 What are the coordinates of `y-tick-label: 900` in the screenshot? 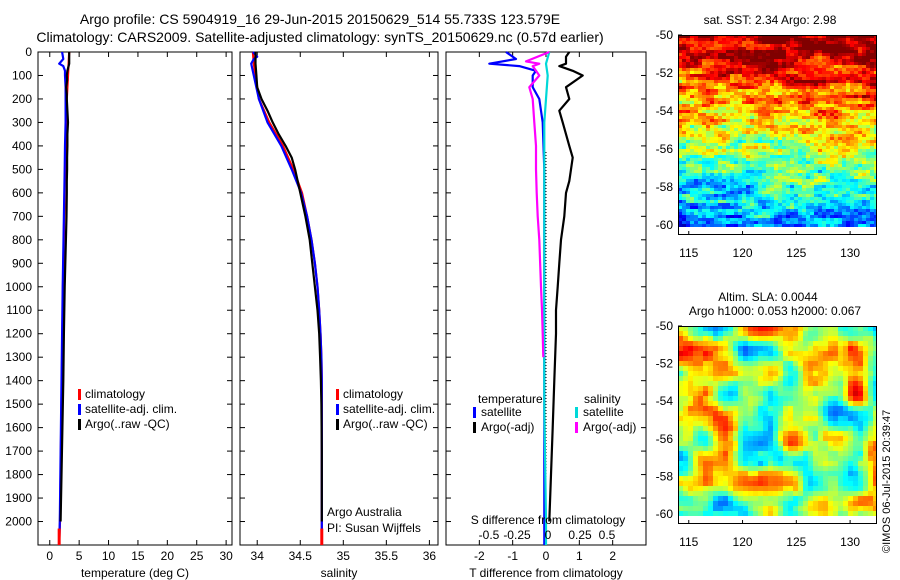 It's located at (22, 263).